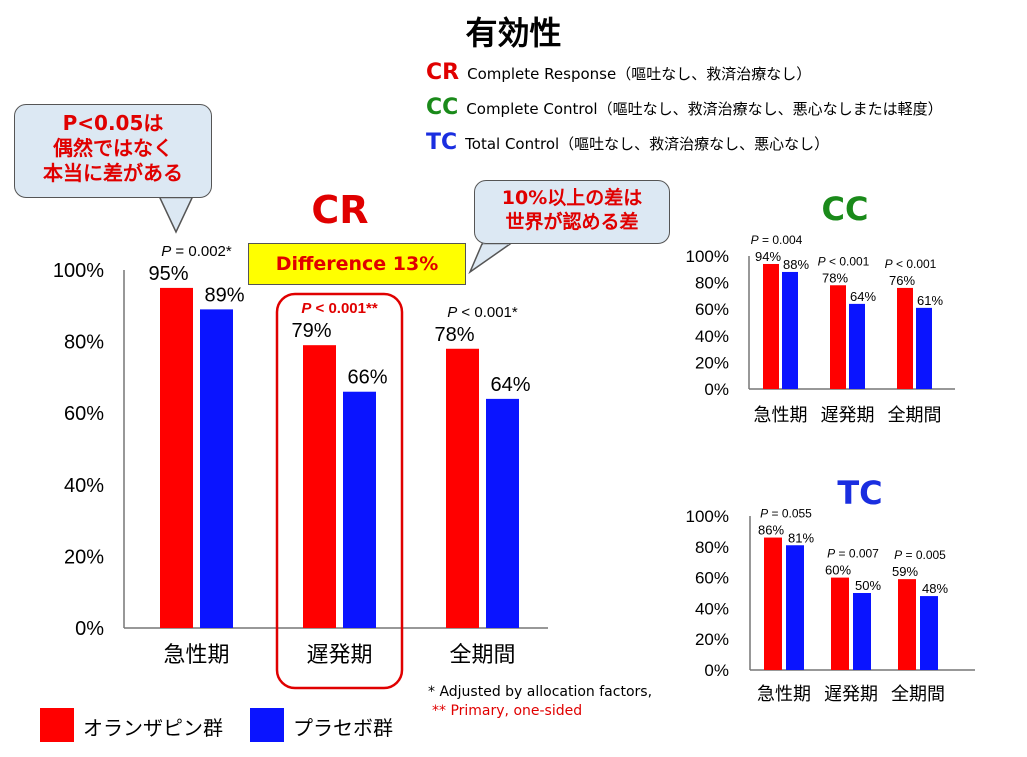  What do you see at coordinates (443, 72) in the screenshot?
I see `legend-cr-abbr: CR` at bounding box center [443, 72].